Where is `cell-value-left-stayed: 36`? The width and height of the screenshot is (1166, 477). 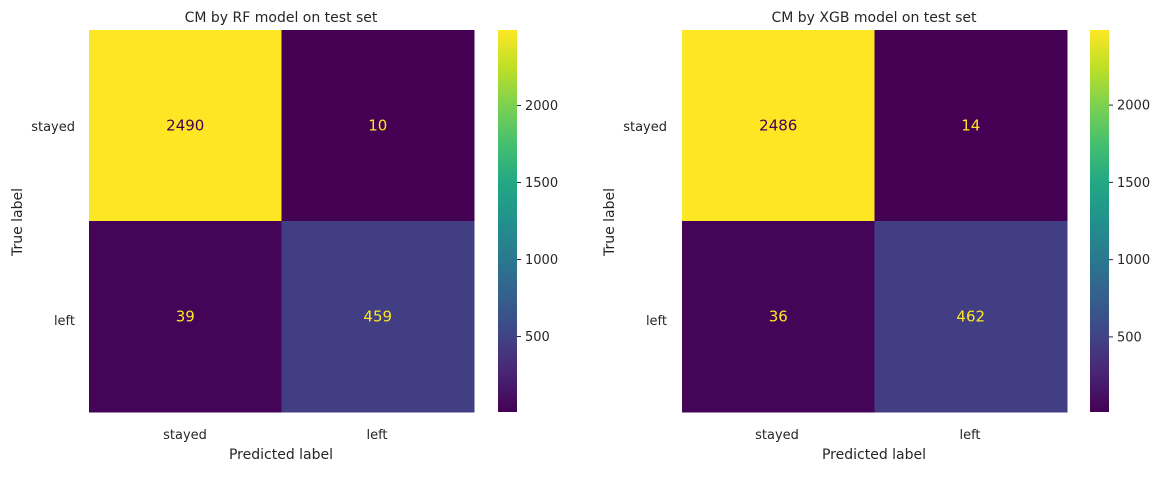 cell-value-left-stayed: 36 is located at coordinates (778, 317).